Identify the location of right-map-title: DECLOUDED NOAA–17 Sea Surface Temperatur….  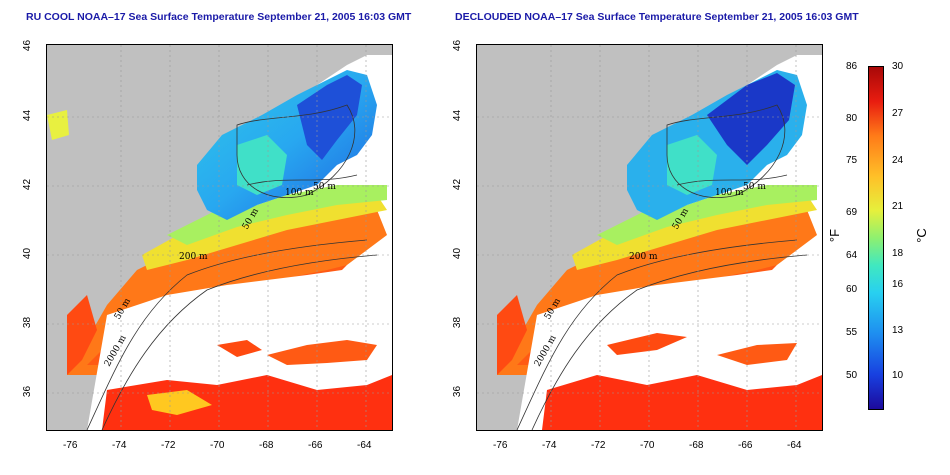
(657, 17).